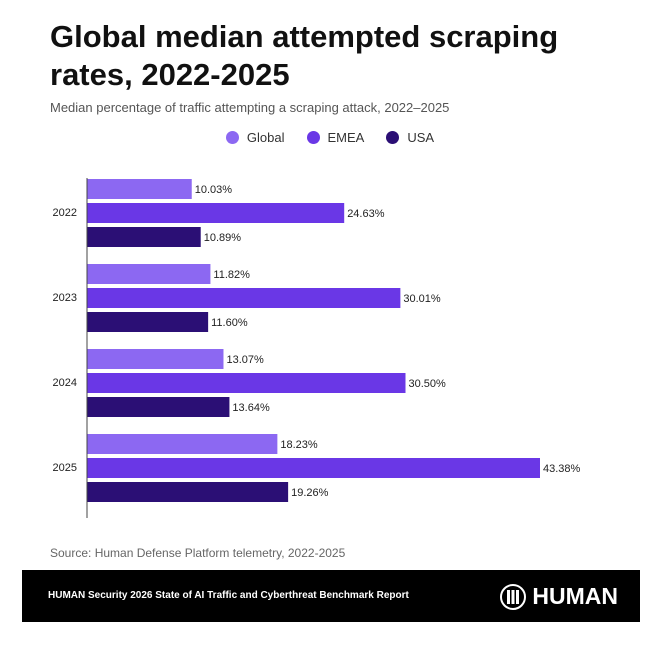 This screenshot has width=660, height=647. I want to click on y-tick-label: 2023, so click(65, 298).